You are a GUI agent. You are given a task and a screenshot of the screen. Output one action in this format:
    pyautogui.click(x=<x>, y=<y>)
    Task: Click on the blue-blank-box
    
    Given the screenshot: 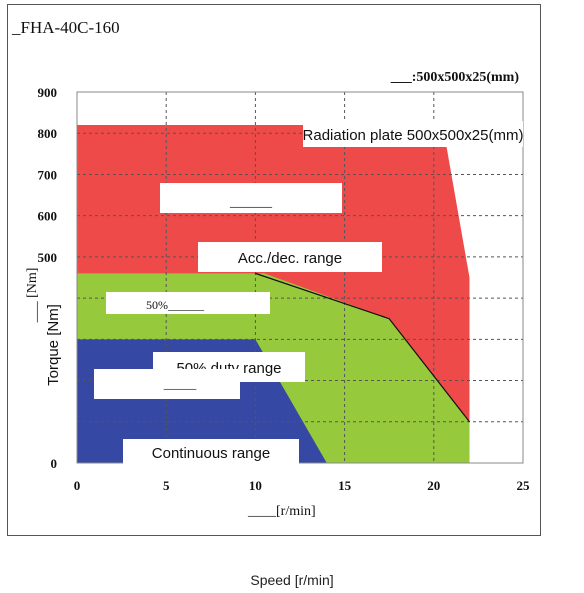 What is the action you would take?
    pyautogui.click(x=167, y=384)
    